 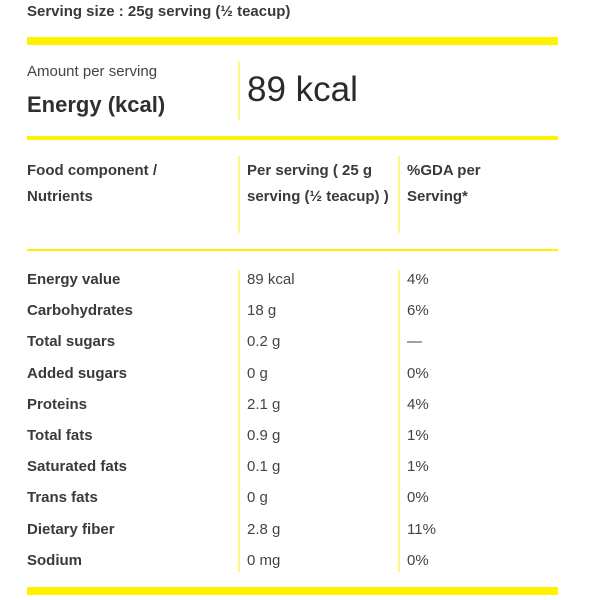 I want to click on table-row: Total fats 0.9 g 1%, so click(x=300, y=442).